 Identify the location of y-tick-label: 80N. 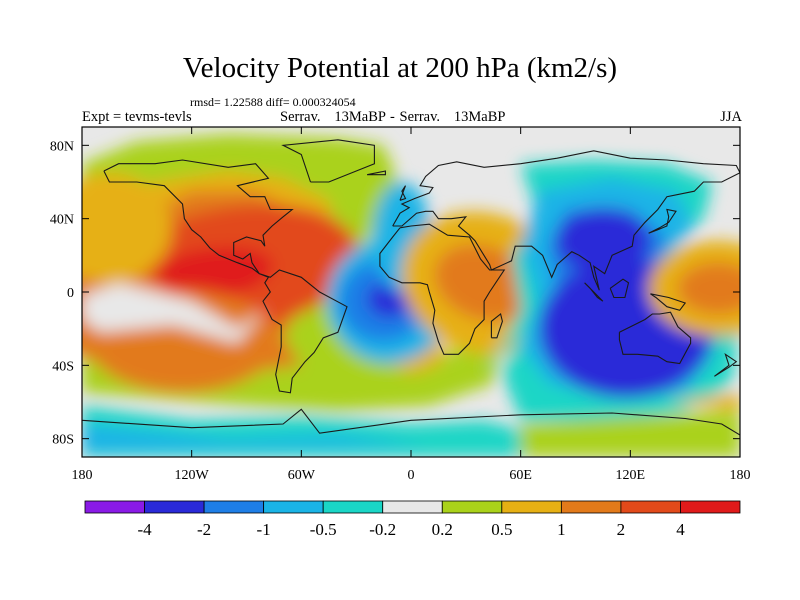
(62, 146).